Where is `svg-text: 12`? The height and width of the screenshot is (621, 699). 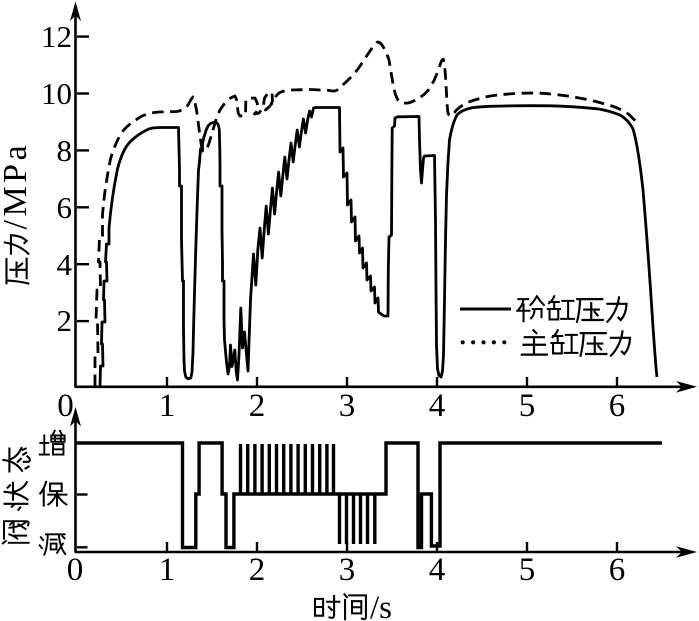
svg-text: 12 is located at coordinates (56, 36).